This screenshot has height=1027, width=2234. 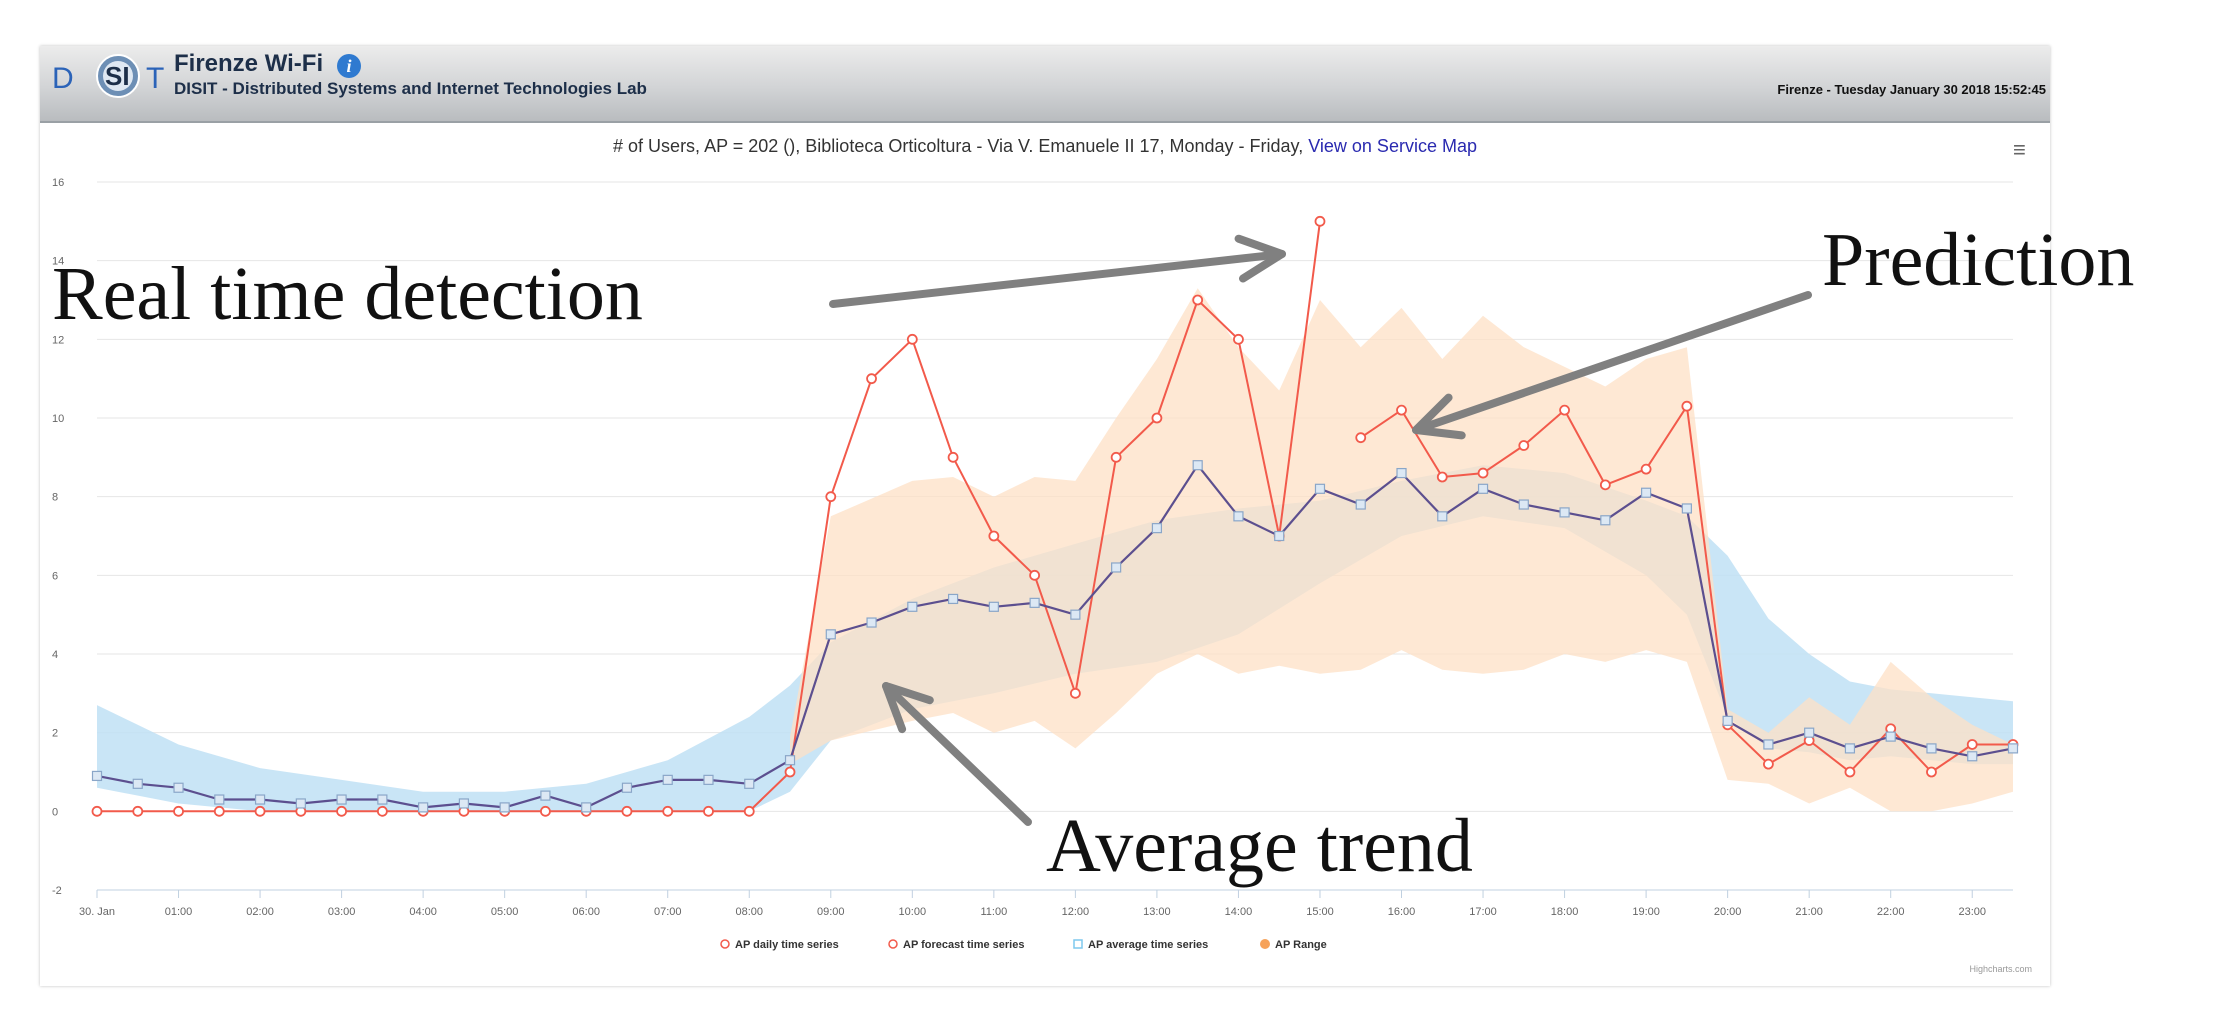 What do you see at coordinates (725, 944) in the screenshot?
I see `legend-symbol-circle` at bounding box center [725, 944].